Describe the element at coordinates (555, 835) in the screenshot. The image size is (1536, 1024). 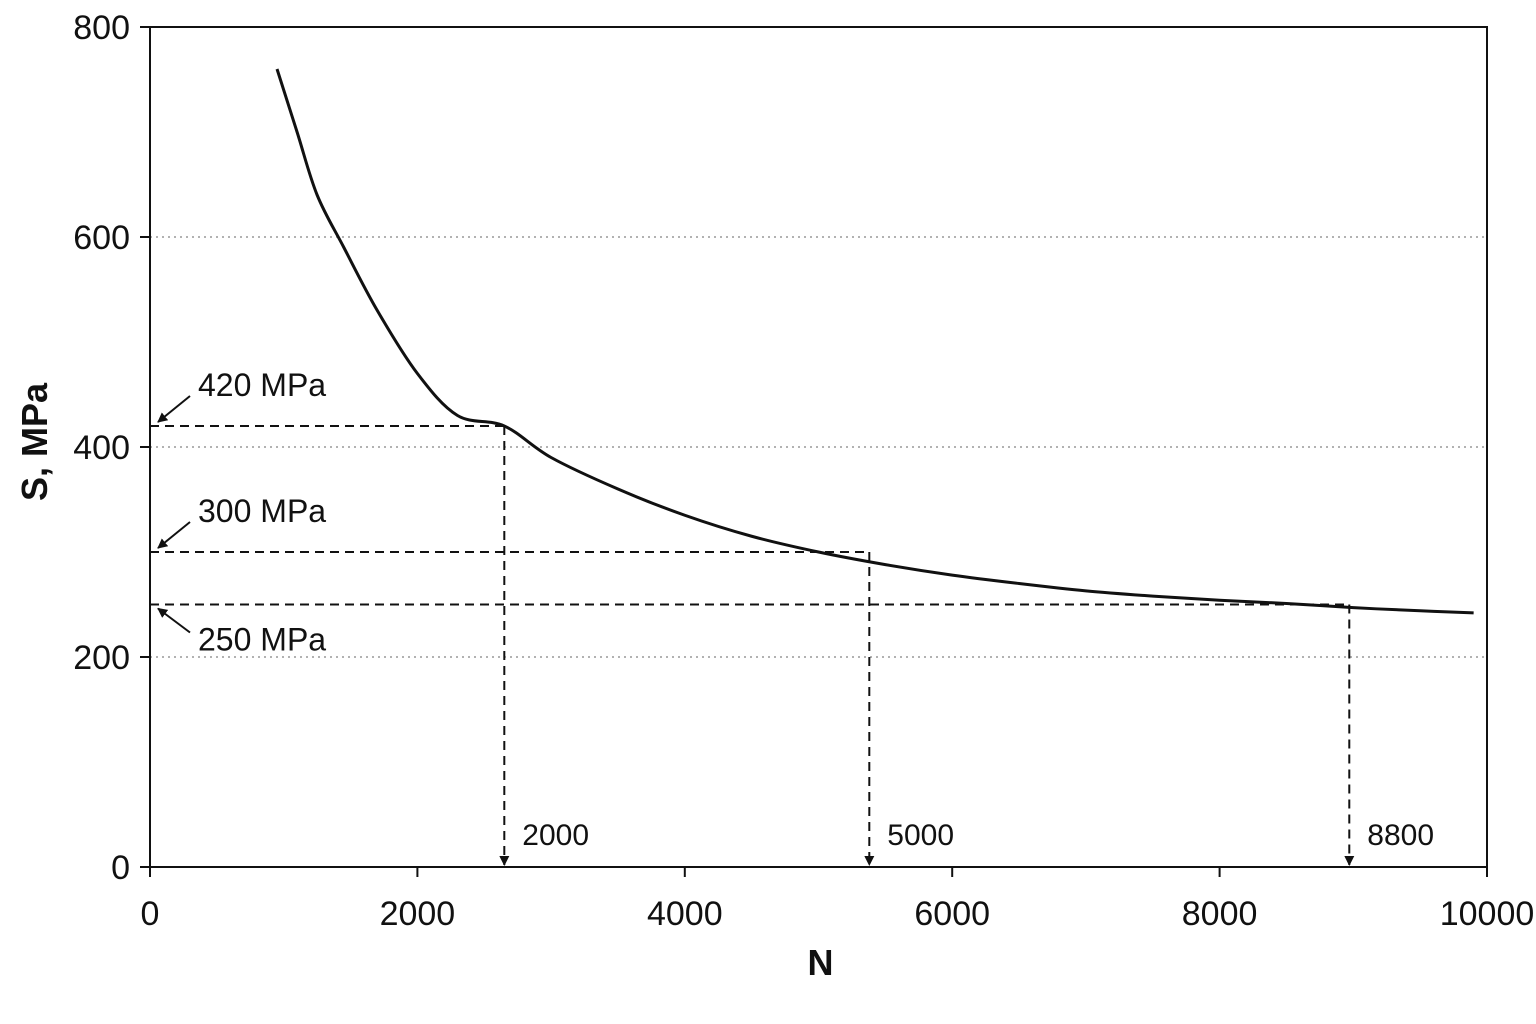
I see `n-value-label: 2000` at that location.